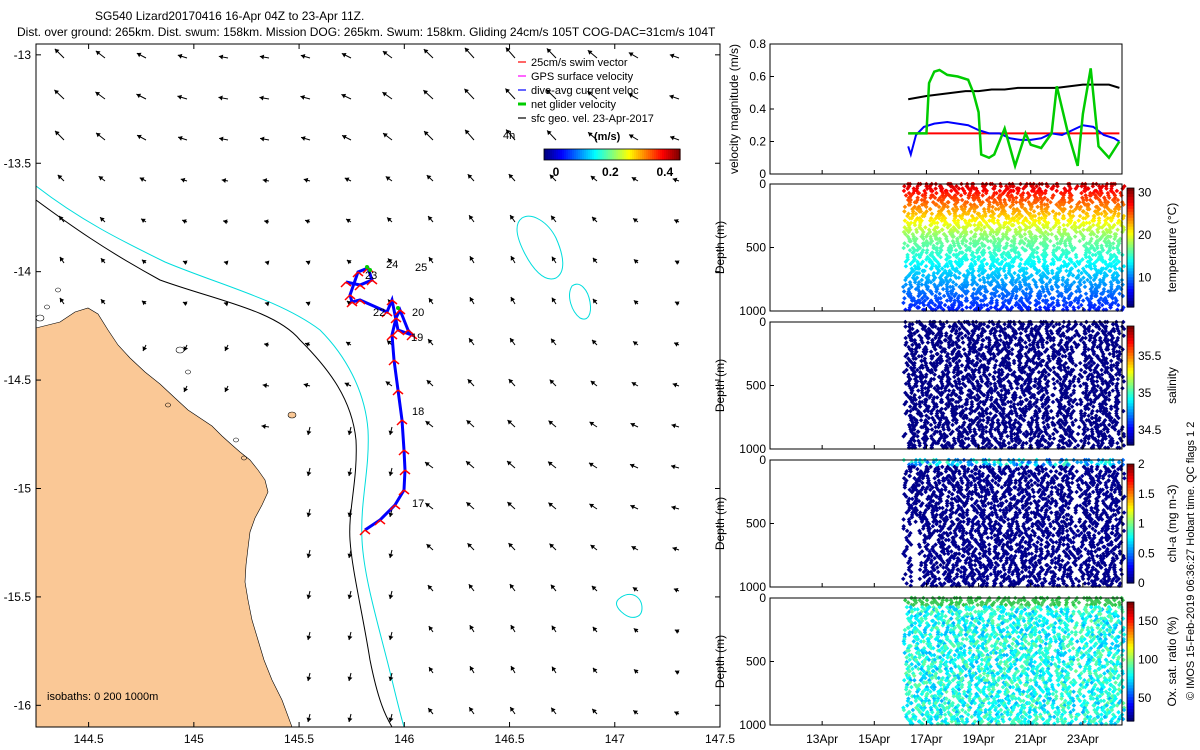 The image size is (1200, 750). What do you see at coordinates (540, 247) in the screenshot?
I see `isobath-200m-reef` at bounding box center [540, 247].